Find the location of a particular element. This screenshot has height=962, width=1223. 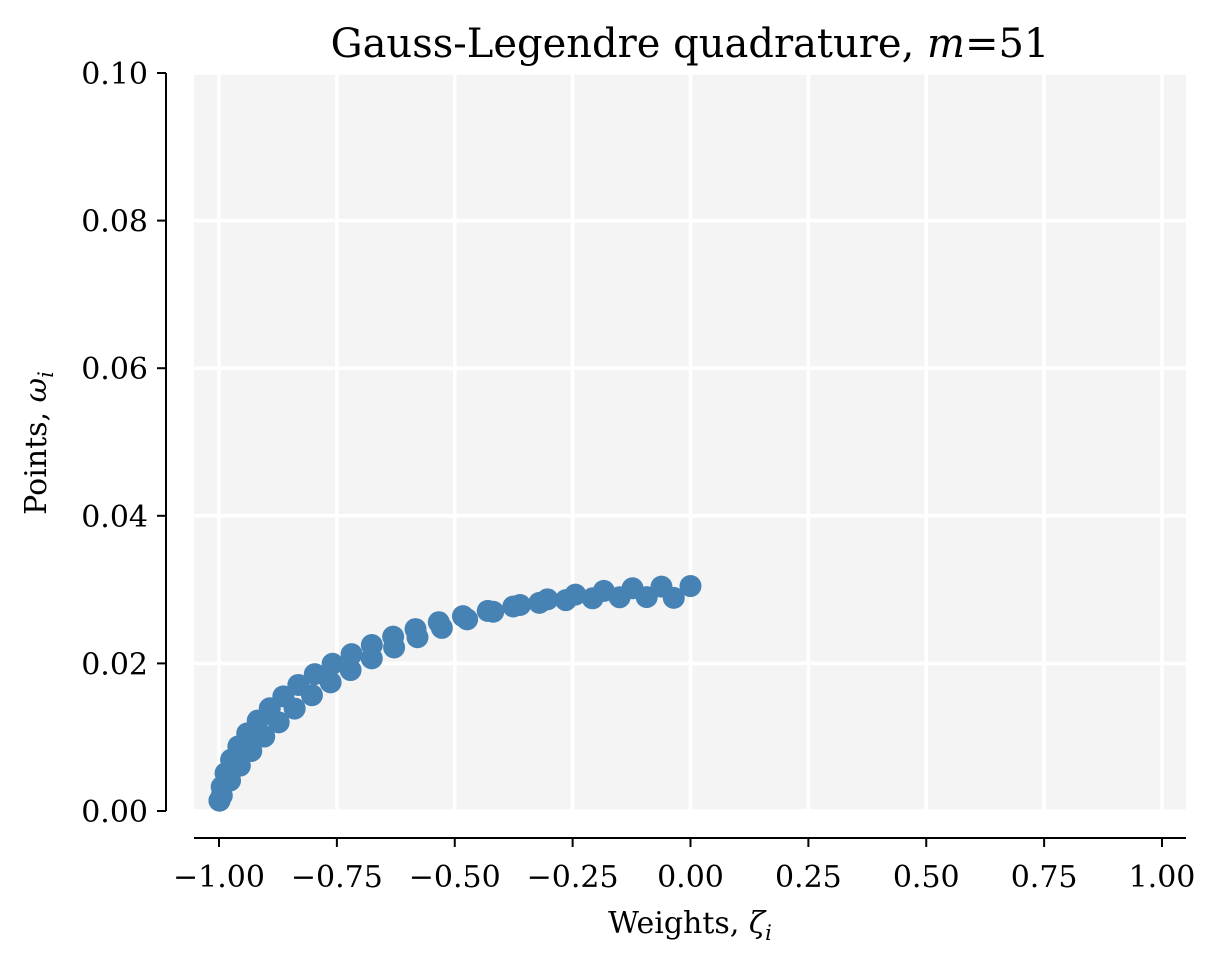

x-tick-label: −0.75 is located at coordinates (337, 877).